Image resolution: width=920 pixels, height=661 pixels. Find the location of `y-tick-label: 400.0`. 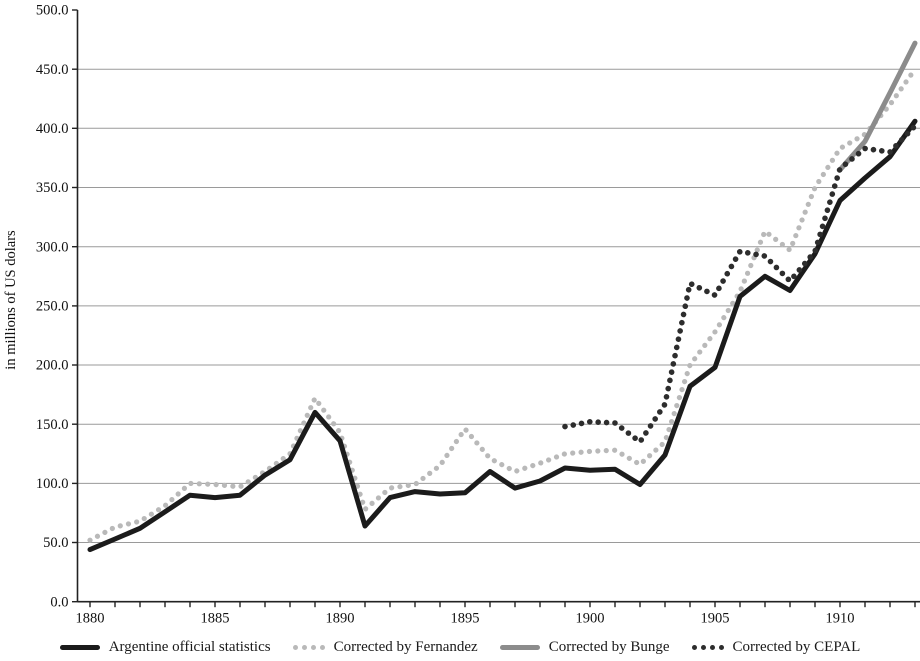

y-tick-label: 400.0 is located at coordinates (52, 129).